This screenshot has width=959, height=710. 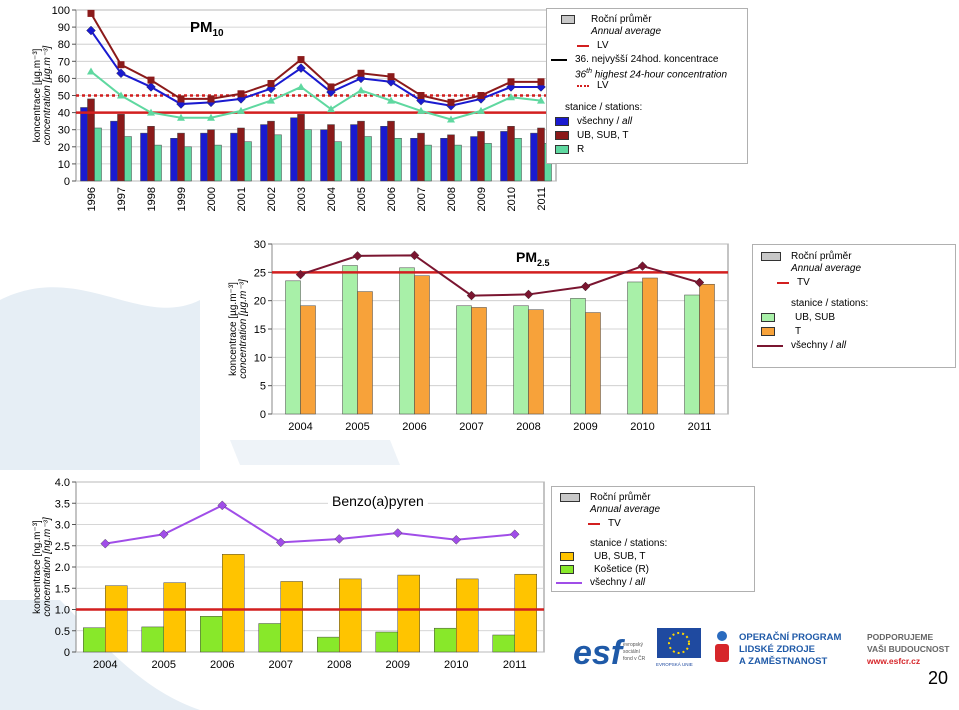 I want to click on legend-annual-en: Annual average, so click(x=626, y=31).